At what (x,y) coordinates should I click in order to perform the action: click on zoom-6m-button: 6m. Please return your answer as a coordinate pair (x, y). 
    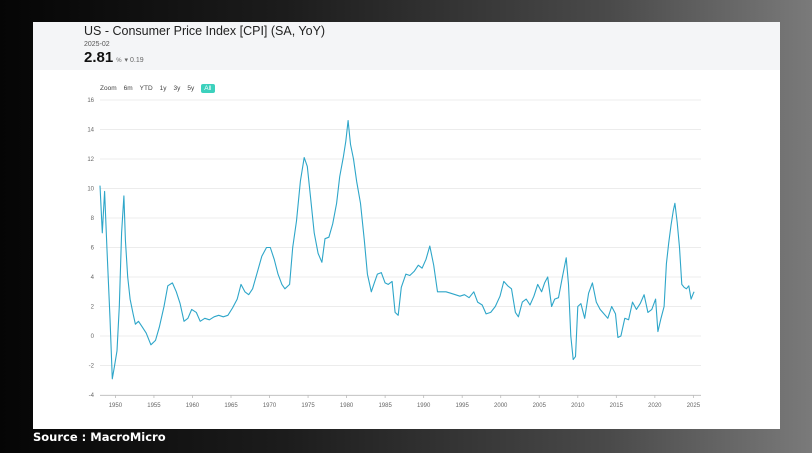
    Looking at the image, I should click on (128, 88).